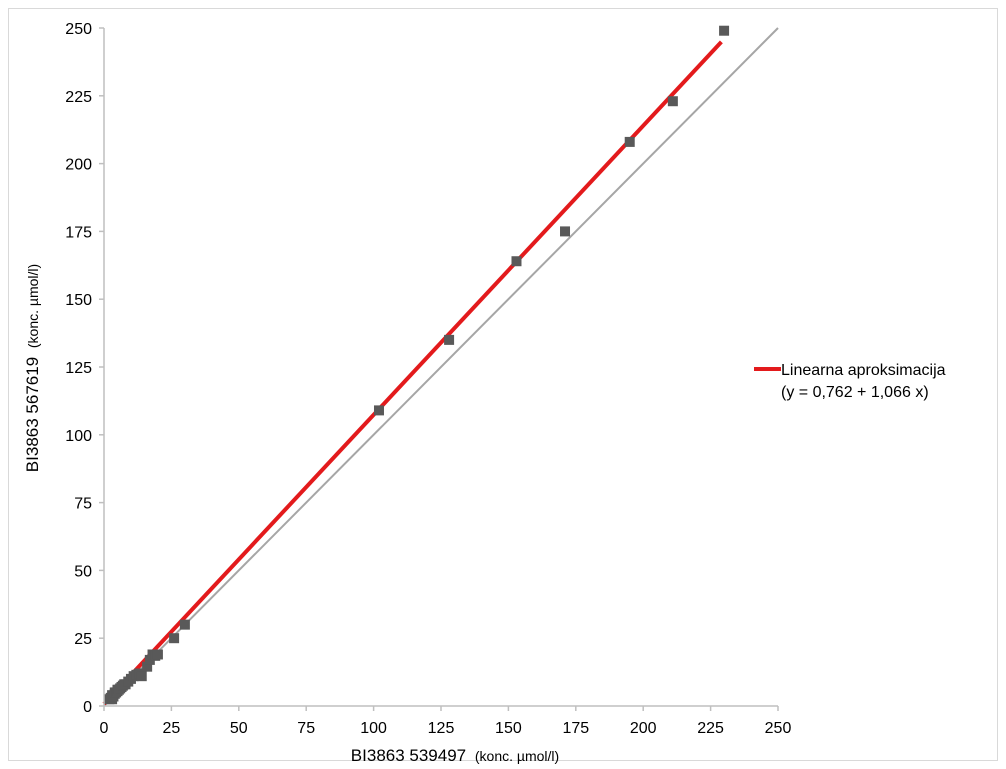 Image resolution: width=1006 pixels, height=769 pixels. Describe the element at coordinates (78, 97) in the screenshot. I see `y-tick-label: 225` at that location.